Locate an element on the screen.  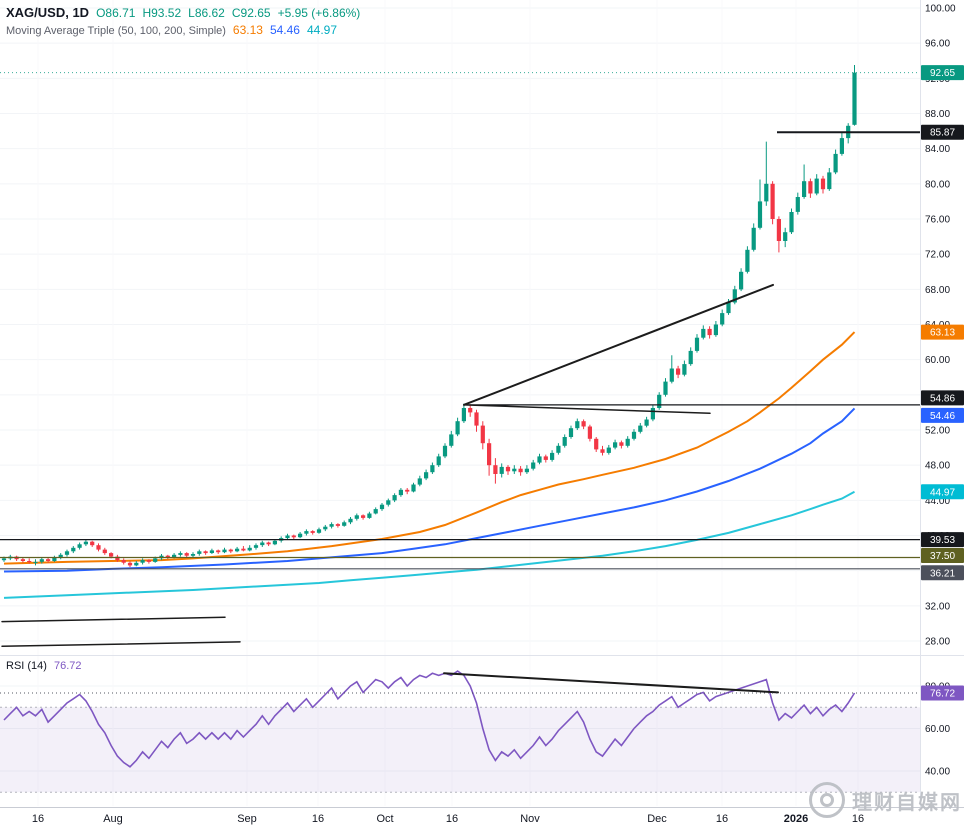
svg-text: 52.00 is located at coordinates (937, 431).